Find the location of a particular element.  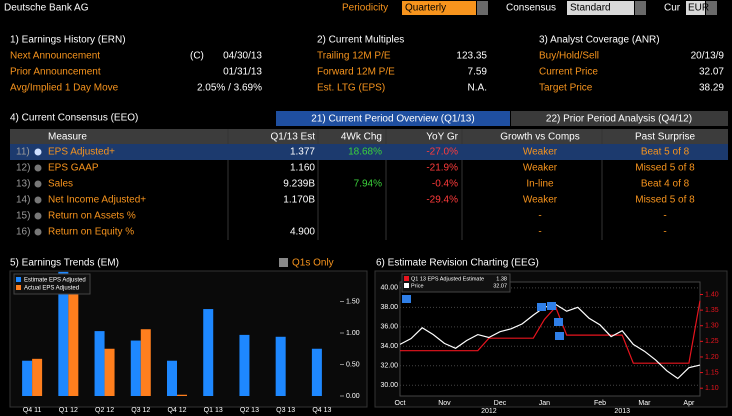

x-tick-label: Nov is located at coordinates (444, 403).